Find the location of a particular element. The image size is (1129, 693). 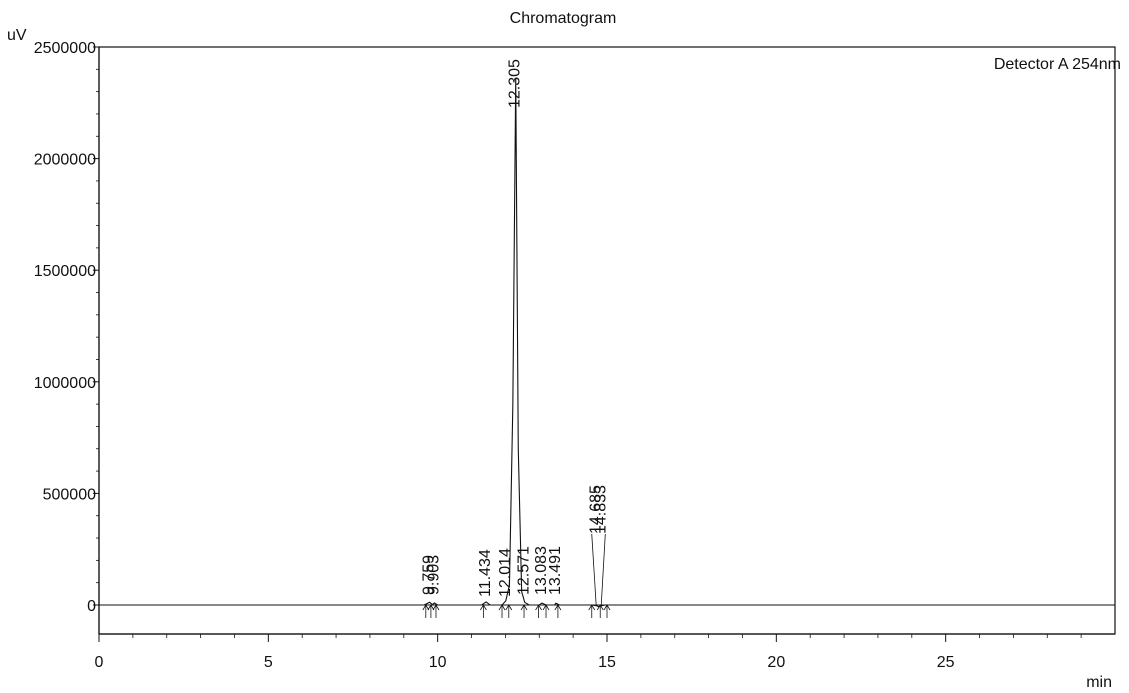

peak-retention-time-label: 14.833 is located at coordinates (600, 509).